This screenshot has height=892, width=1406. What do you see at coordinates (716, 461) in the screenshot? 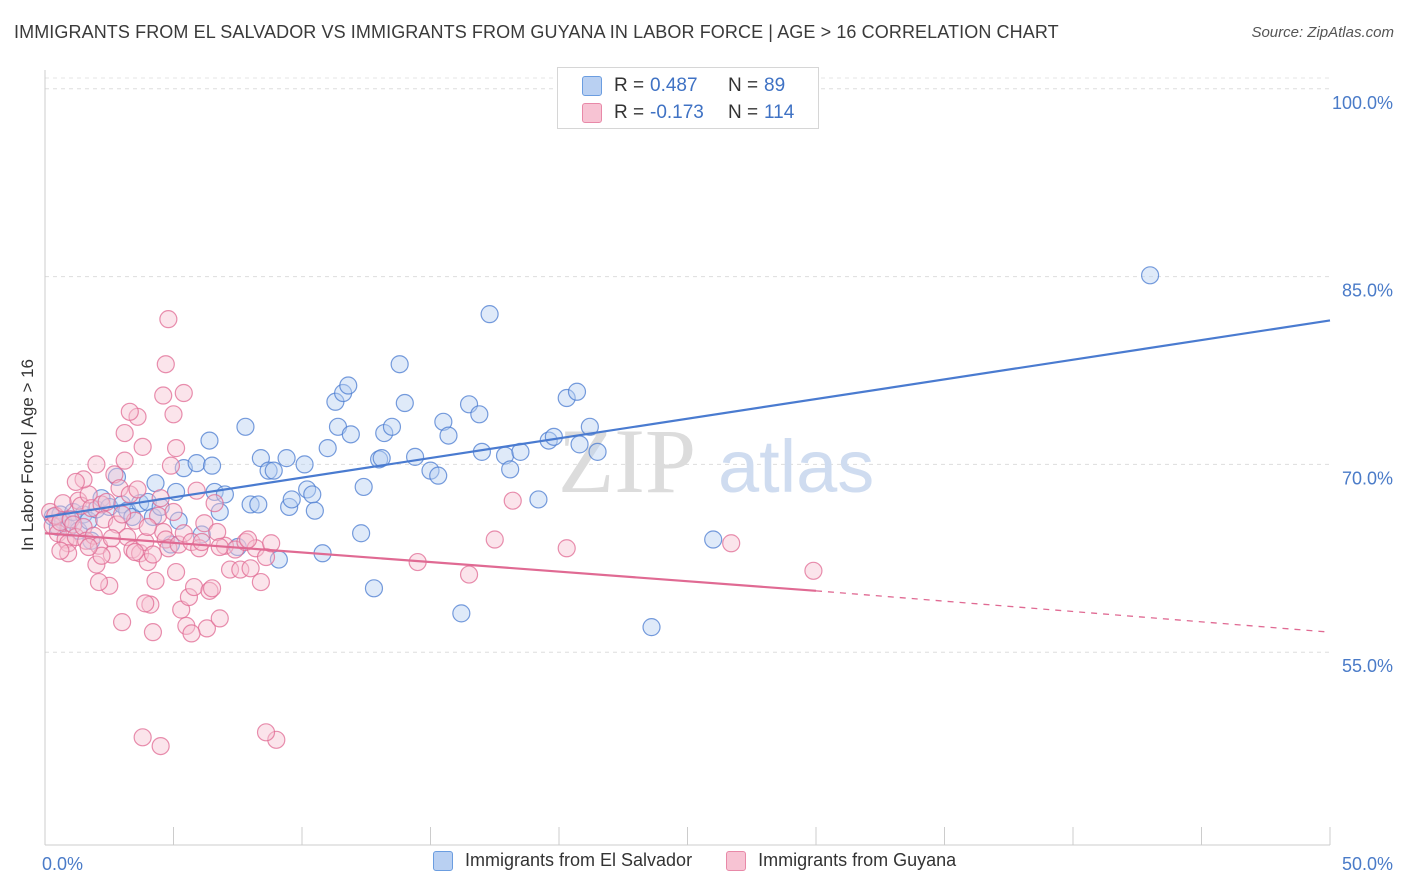
I see `watermark: ZIP atlas` at bounding box center [716, 461].